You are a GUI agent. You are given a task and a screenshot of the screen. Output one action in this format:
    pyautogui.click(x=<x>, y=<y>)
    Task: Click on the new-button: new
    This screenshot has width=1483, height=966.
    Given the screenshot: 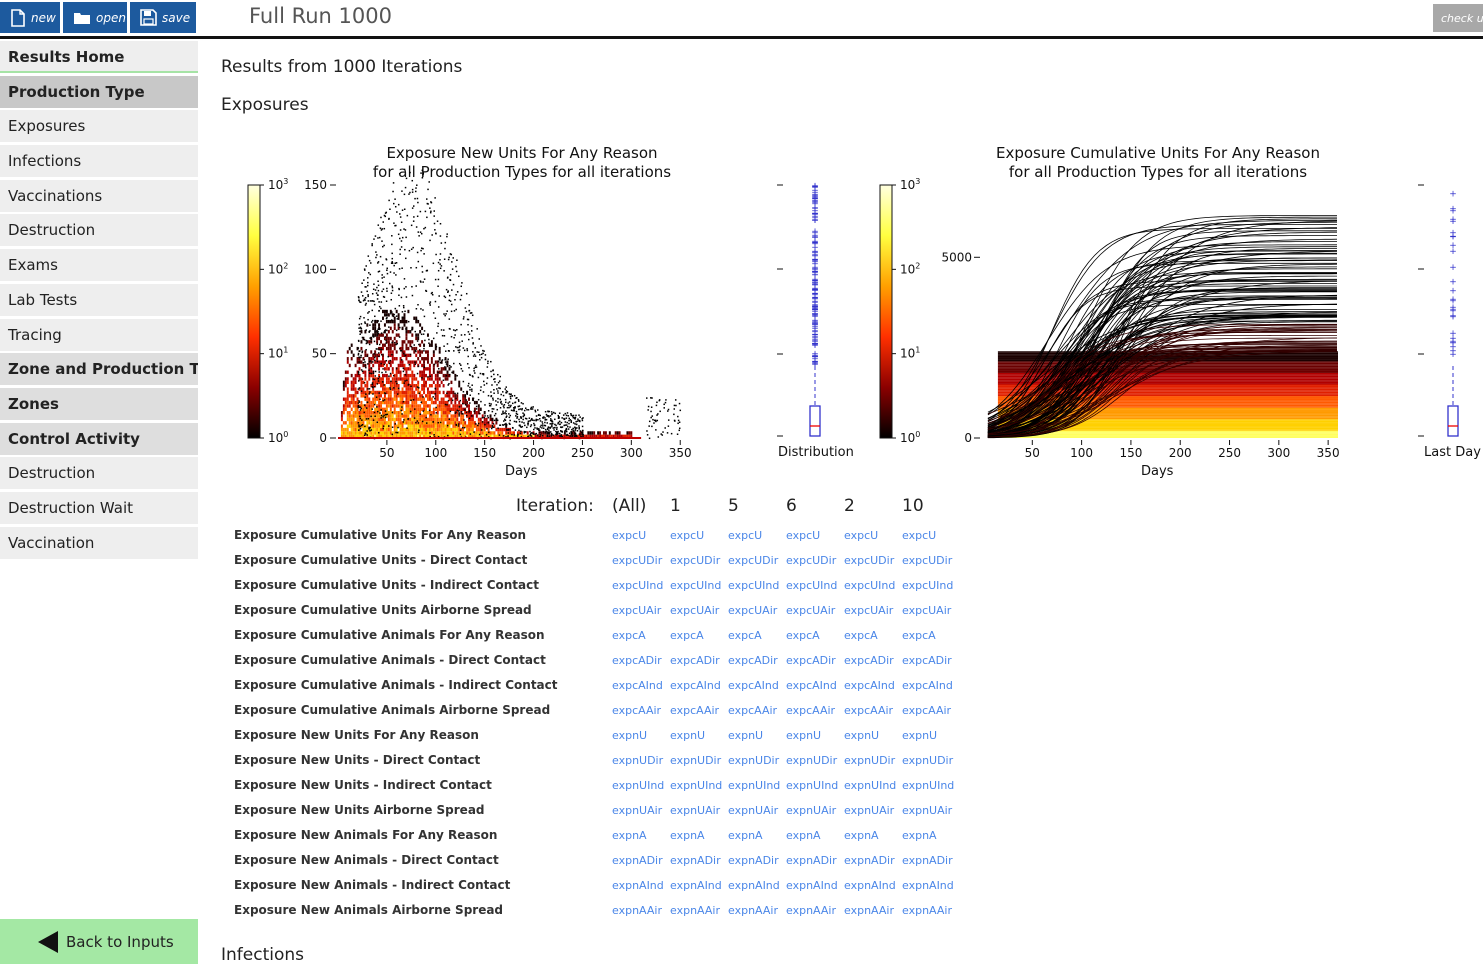 What is the action you would take?
    pyautogui.click(x=30, y=17)
    